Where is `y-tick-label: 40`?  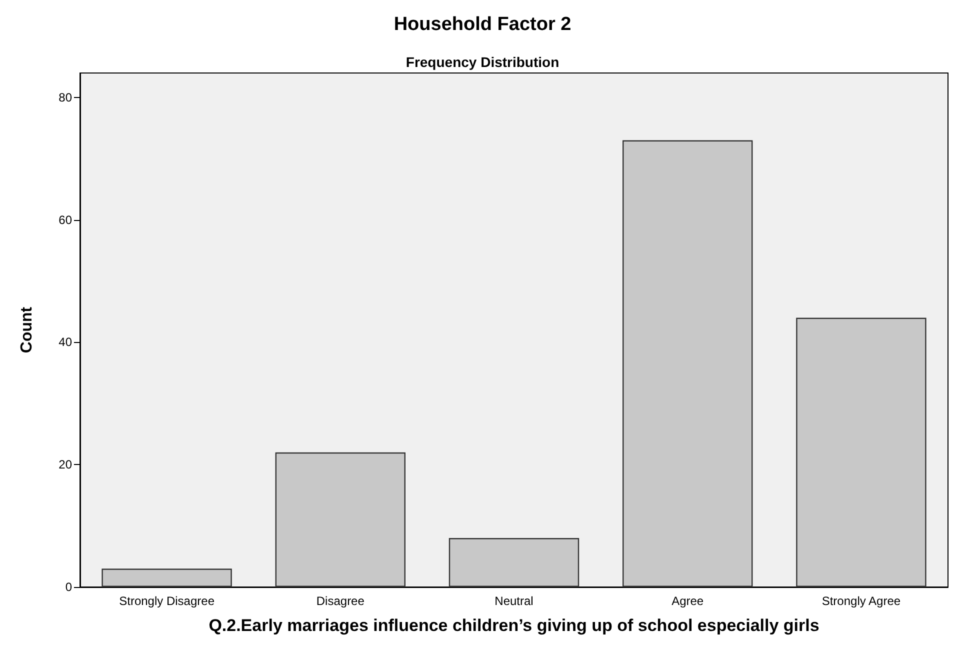
y-tick-label: 40 is located at coordinates (65, 342).